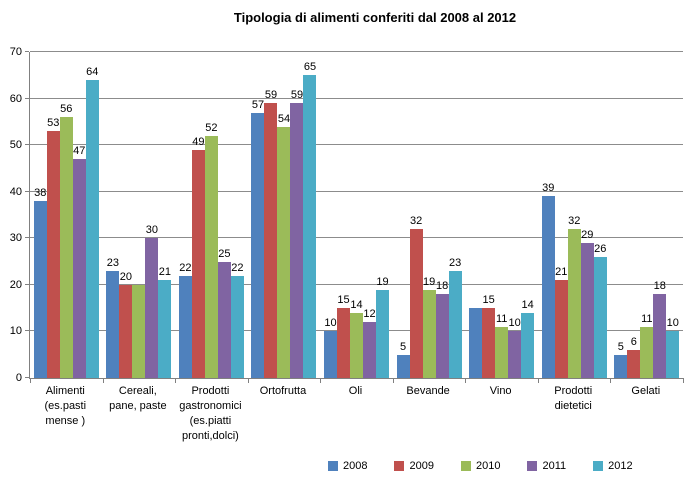 This screenshot has width=696, height=494. Describe the element at coordinates (92, 222) in the screenshot. I see `bar-2012: 64` at that location.